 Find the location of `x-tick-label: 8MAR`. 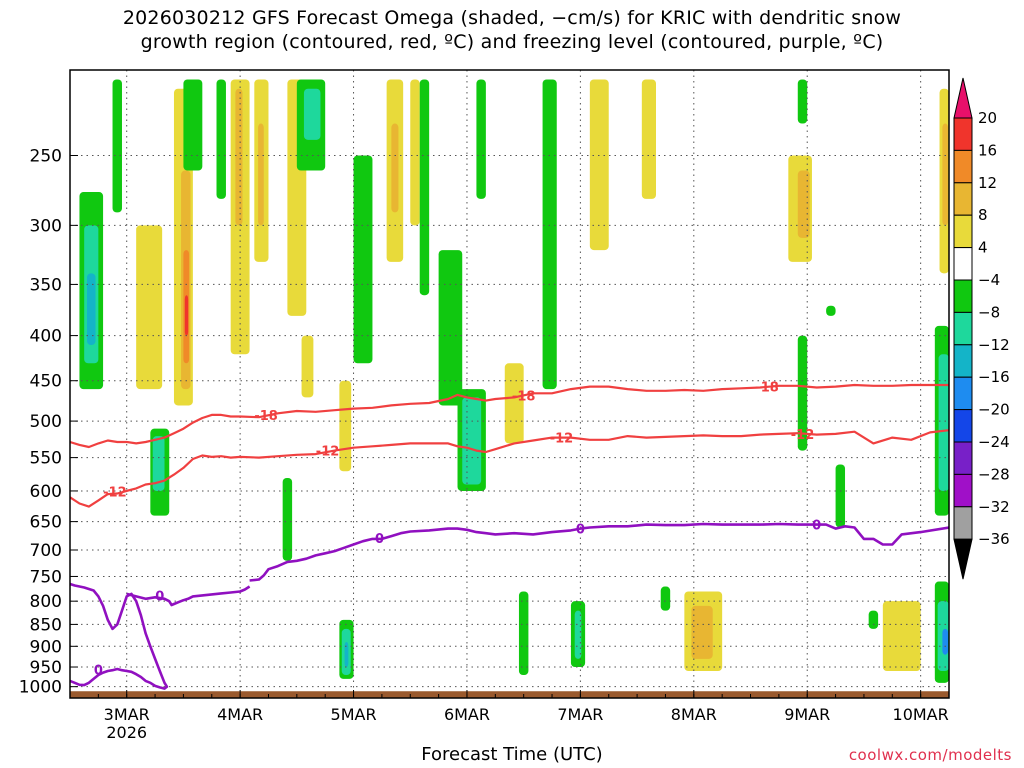

x-tick-label: 8MAR is located at coordinates (694, 714).